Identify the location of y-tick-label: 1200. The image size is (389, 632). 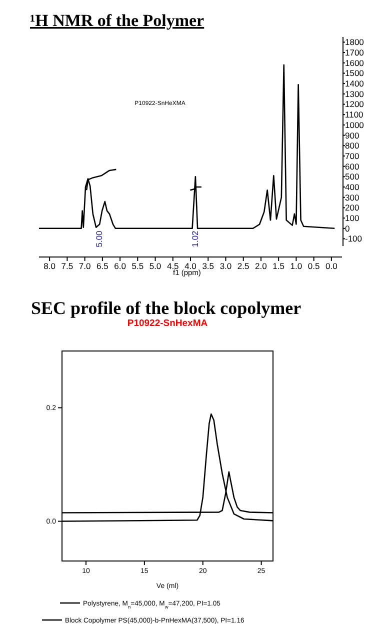
(354, 104).